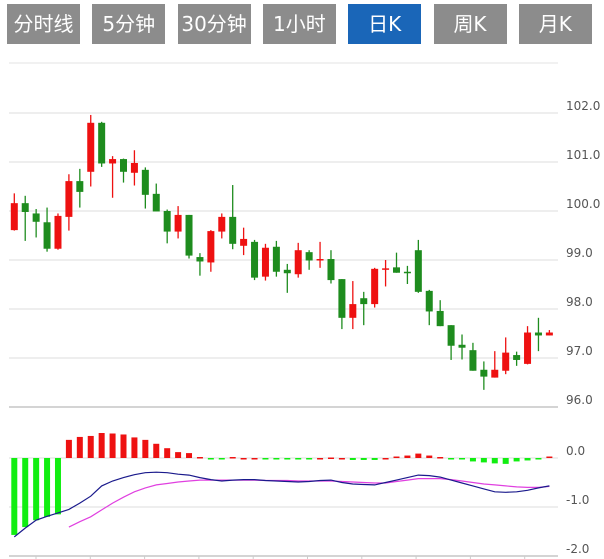 This screenshot has width=604, height=559. Describe the element at coordinates (583, 106) in the screenshot. I see `y-tick-label: 102.0` at that location.